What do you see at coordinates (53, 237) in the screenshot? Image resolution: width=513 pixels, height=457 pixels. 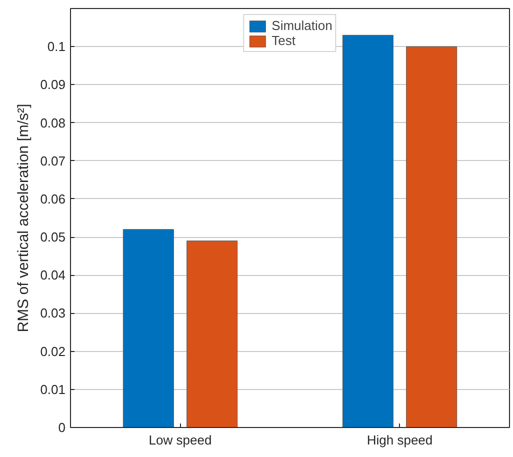 I see `y-tick-label: 0.05` at bounding box center [53, 237].